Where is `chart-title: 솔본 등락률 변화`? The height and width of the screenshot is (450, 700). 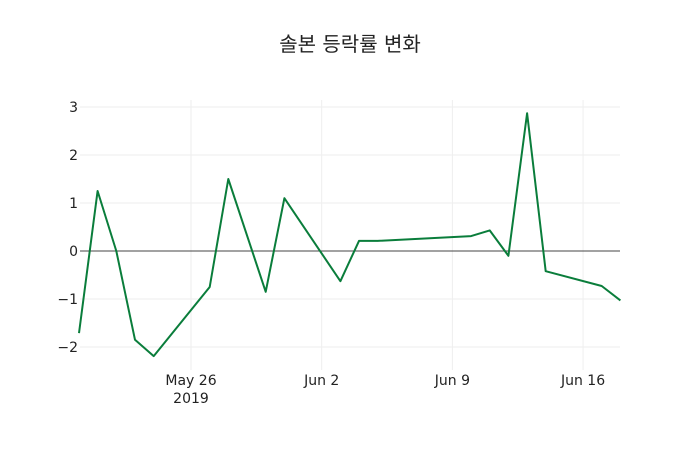
chart-title: 솔본 등락률 변화 is located at coordinates (350, 44).